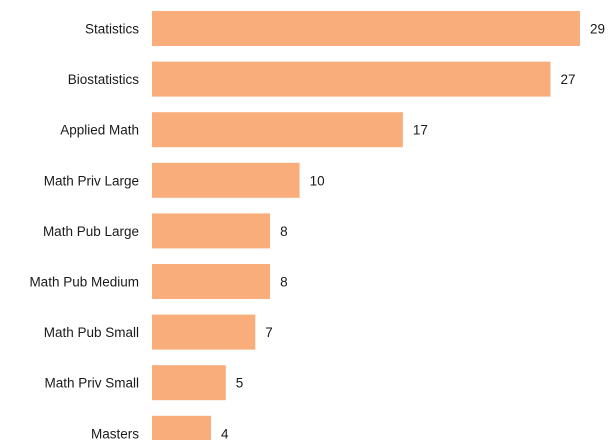 The width and height of the screenshot is (615, 440). Describe the element at coordinates (225, 433) in the screenshot. I see `value-label-masters: 4` at that location.